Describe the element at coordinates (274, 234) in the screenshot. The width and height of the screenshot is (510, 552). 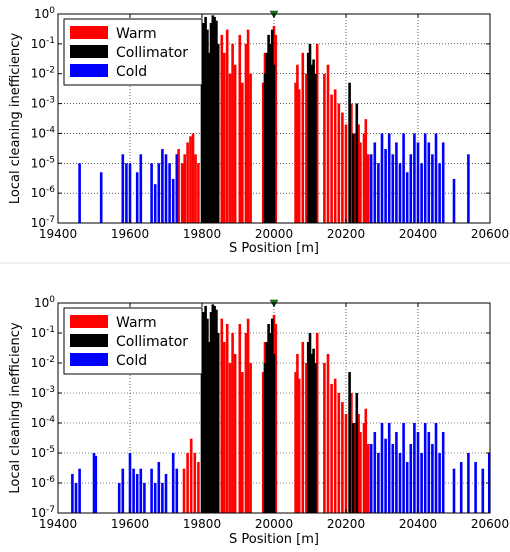
I see `x-tick-label: 20000` at that location.